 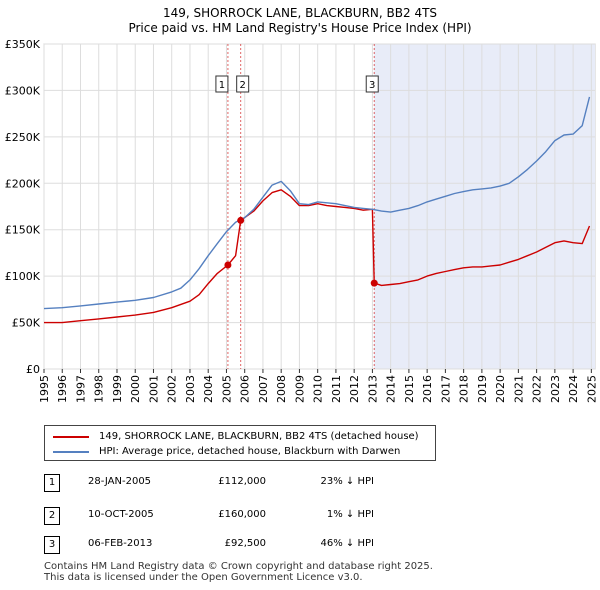 I want to click on x-tick-label: 2010, so click(x=318, y=389).